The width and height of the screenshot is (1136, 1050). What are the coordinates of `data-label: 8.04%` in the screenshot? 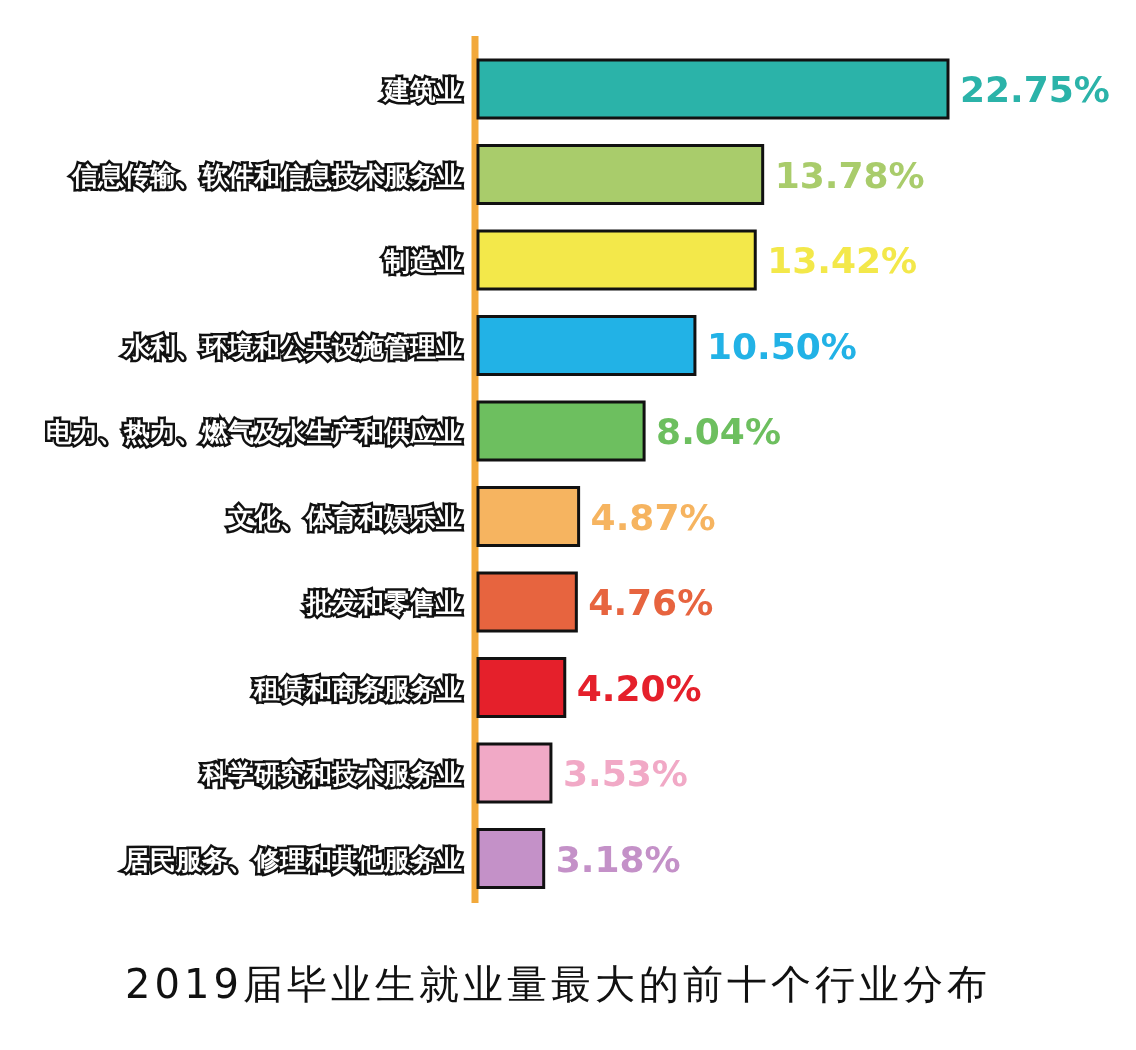 It's located at (719, 431).